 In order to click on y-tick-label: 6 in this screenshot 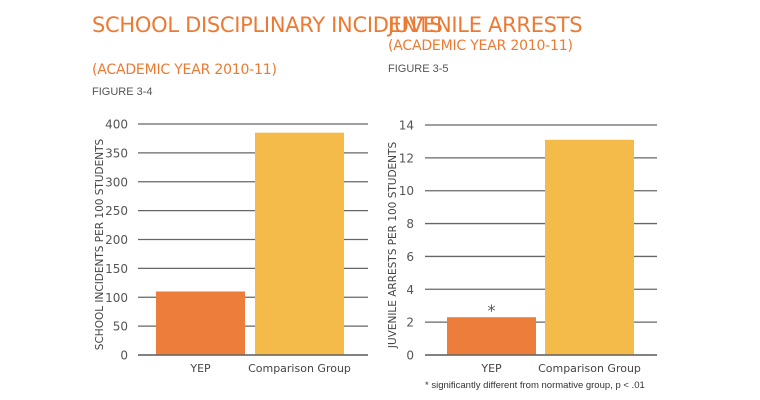, I will do `click(410, 257)`.